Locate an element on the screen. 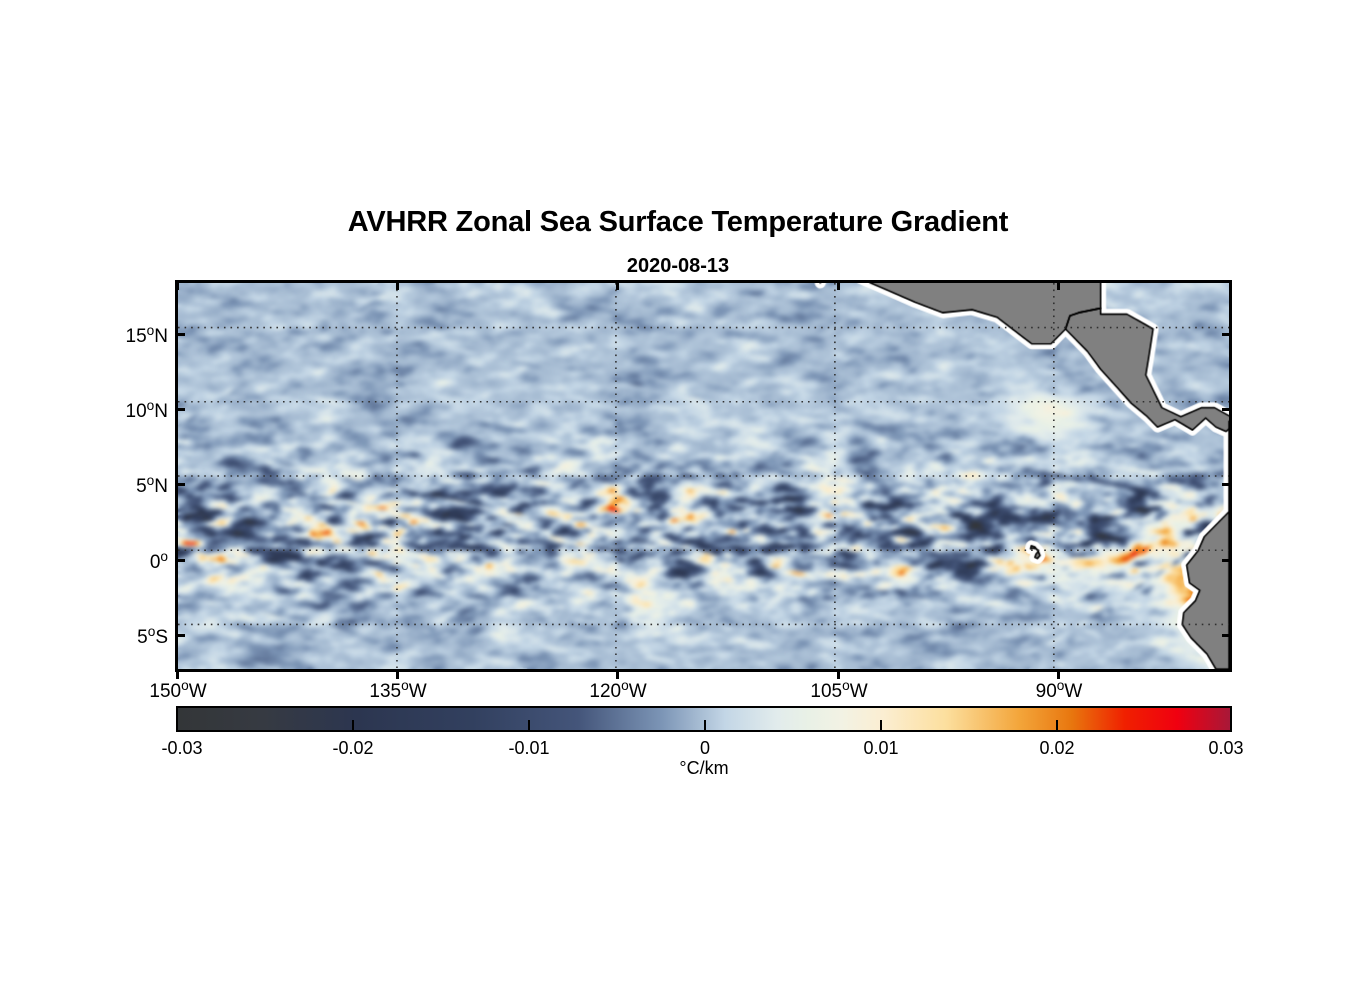 The image size is (1356, 1000). colorbar-tick-0.01 is located at coordinates (881, 726).